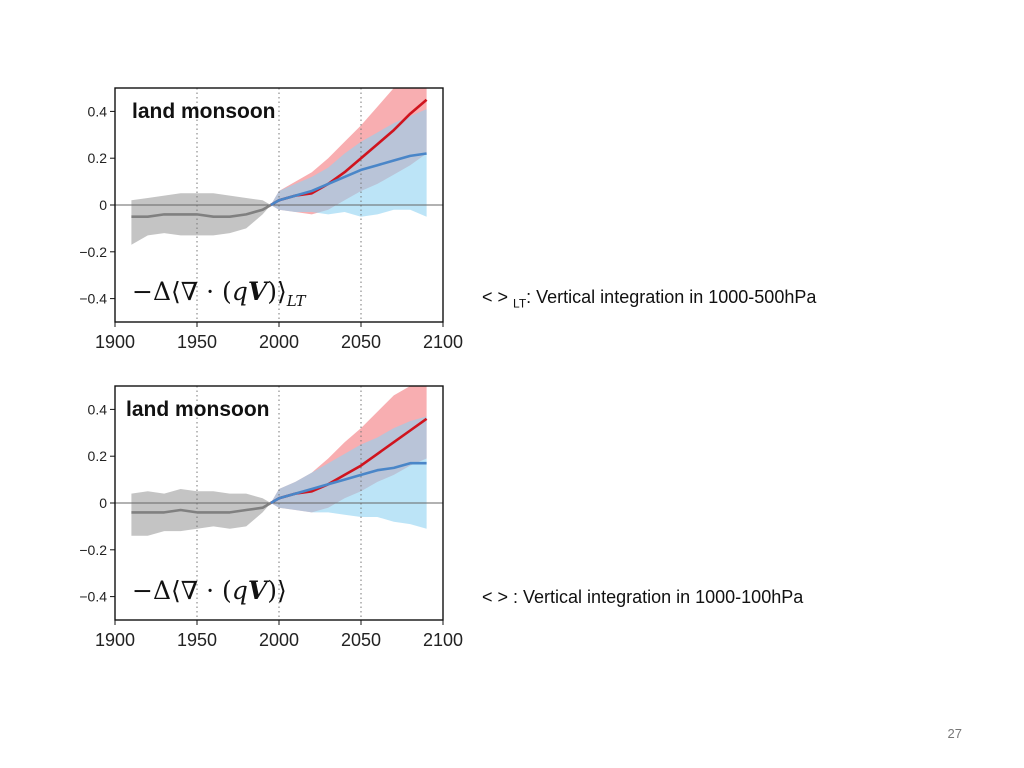  Describe the element at coordinates (954, 733) in the screenshot. I see `slide-number: 27` at that location.